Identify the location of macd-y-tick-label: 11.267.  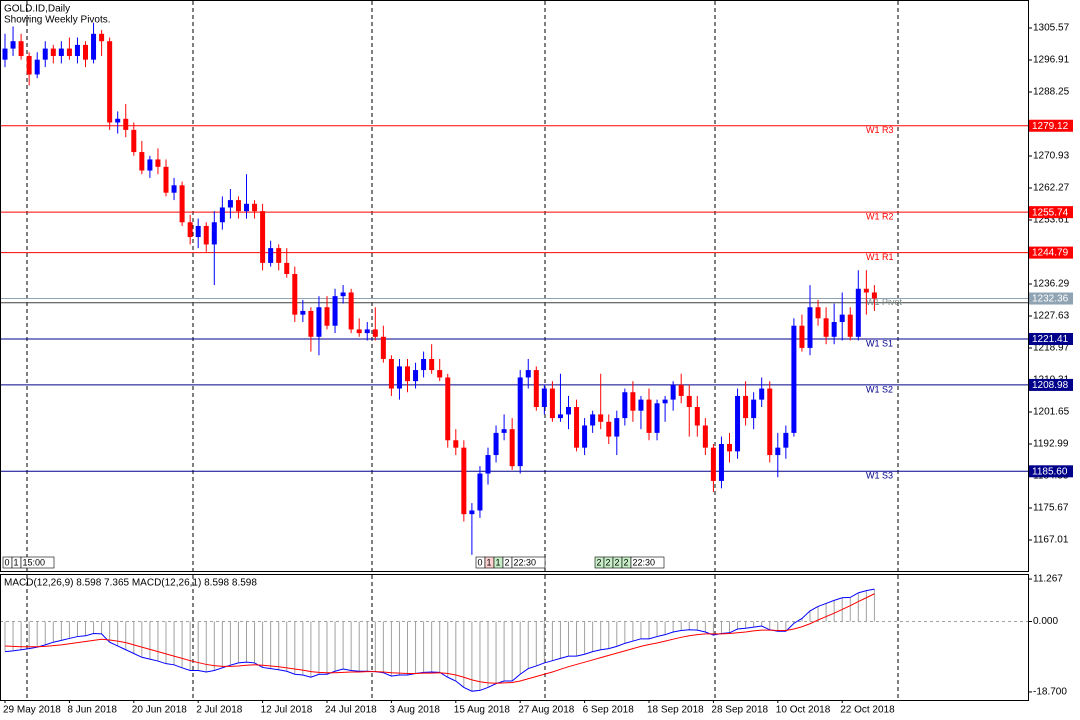
(1048, 579).